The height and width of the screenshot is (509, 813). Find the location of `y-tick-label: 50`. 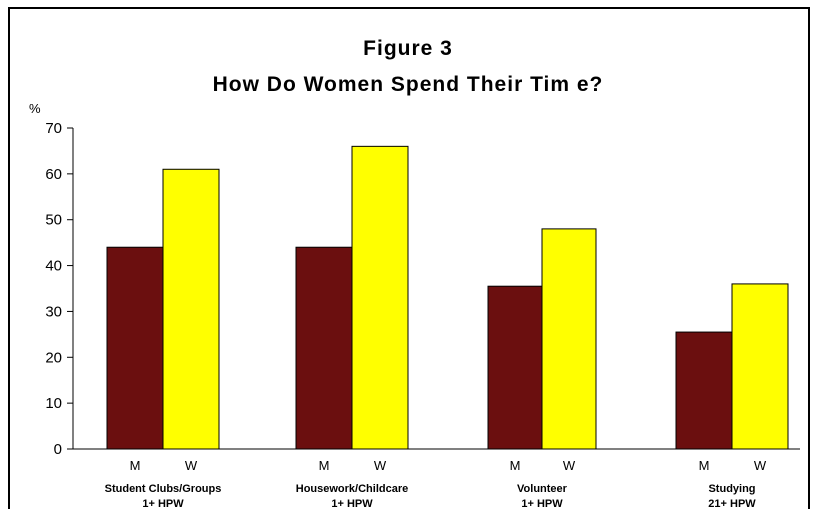

y-tick-label: 50 is located at coordinates (53, 220).